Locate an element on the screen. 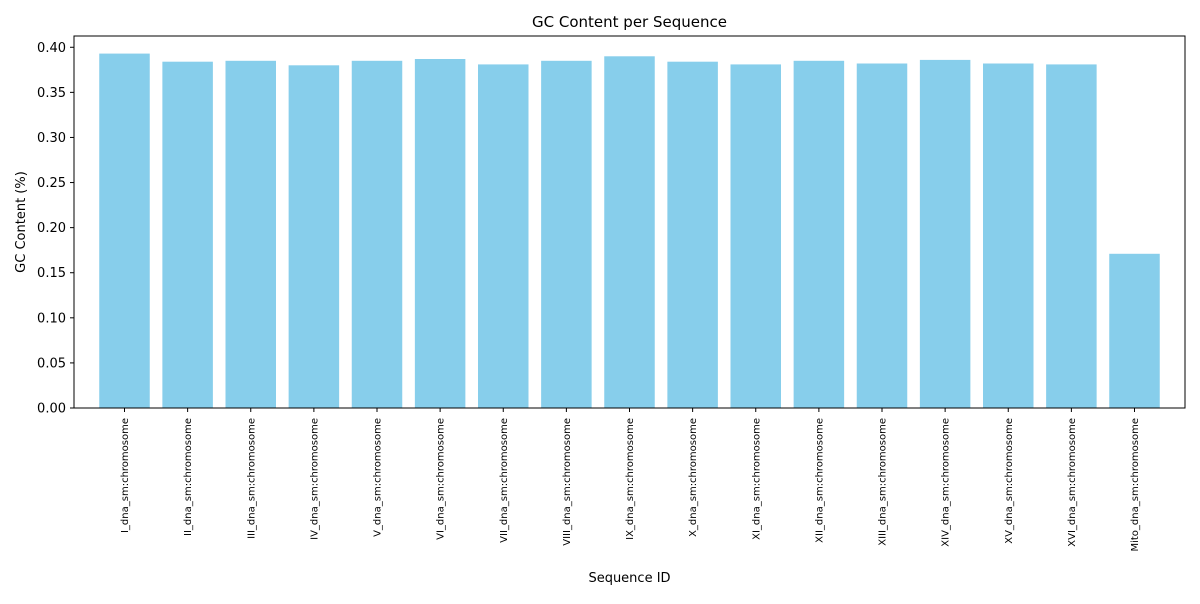  x-tick-label-15: XVI_dna_sm:chromosome is located at coordinates (1072, 482).